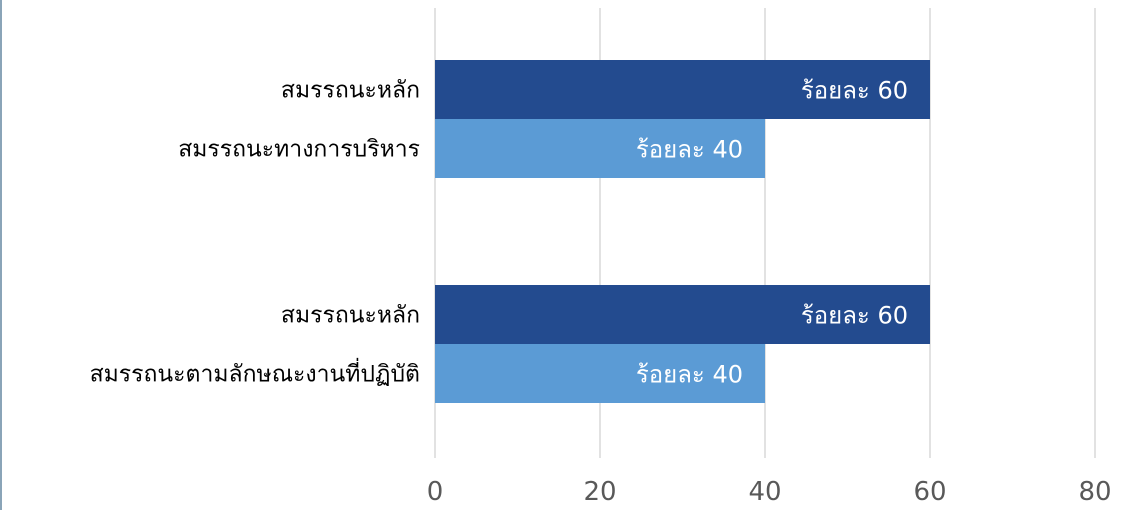 The height and width of the screenshot is (514, 1137). What do you see at coordinates (255, 373) in the screenshot?
I see `category-label: สมรรถนะตามลักษณะงานที่ปฏิบัติ` at bounding box center [255, 373].